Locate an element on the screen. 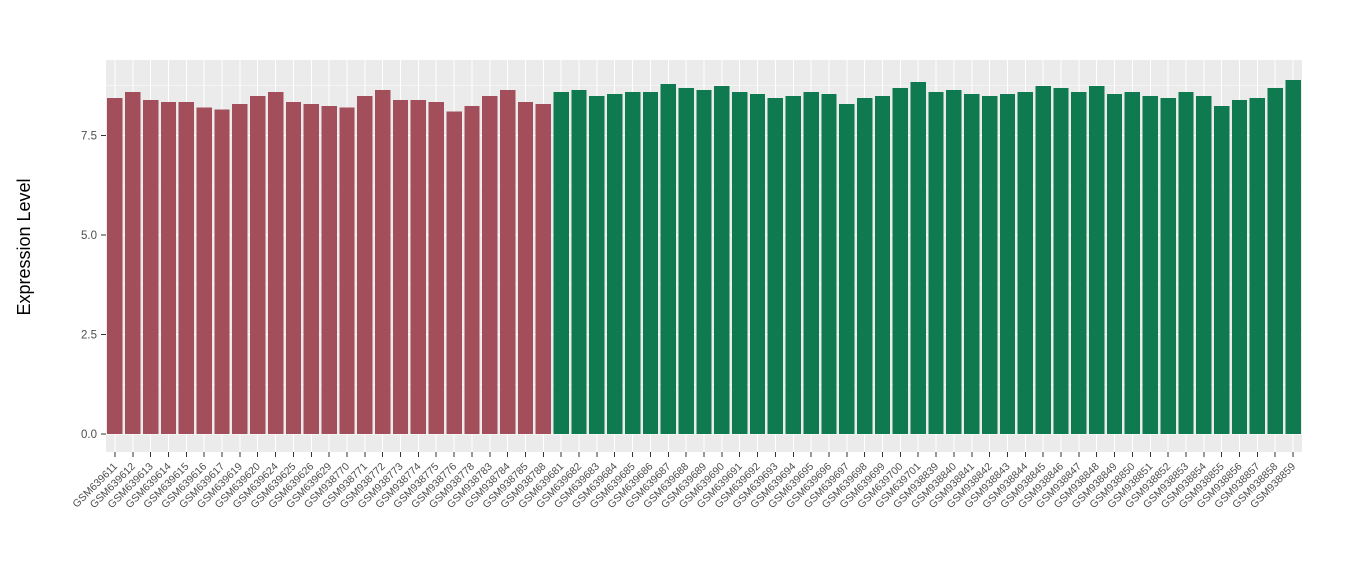 This screenshot has width=1360, height=580. bar-GSM639691 is located at coordinates (740, 263).